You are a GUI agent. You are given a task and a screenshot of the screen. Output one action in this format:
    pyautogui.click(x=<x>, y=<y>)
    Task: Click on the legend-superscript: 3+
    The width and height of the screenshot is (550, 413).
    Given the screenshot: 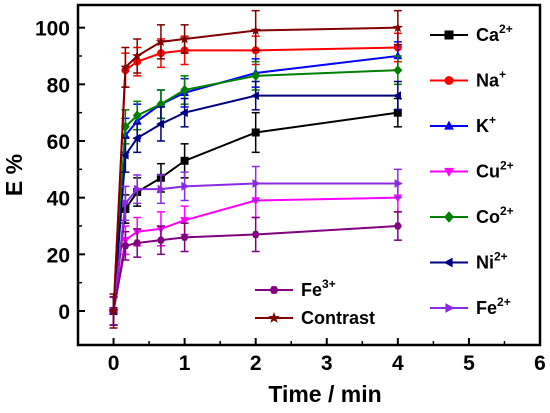 What is the action you would take?
    pyautogui.click(x=329, y=284)
    